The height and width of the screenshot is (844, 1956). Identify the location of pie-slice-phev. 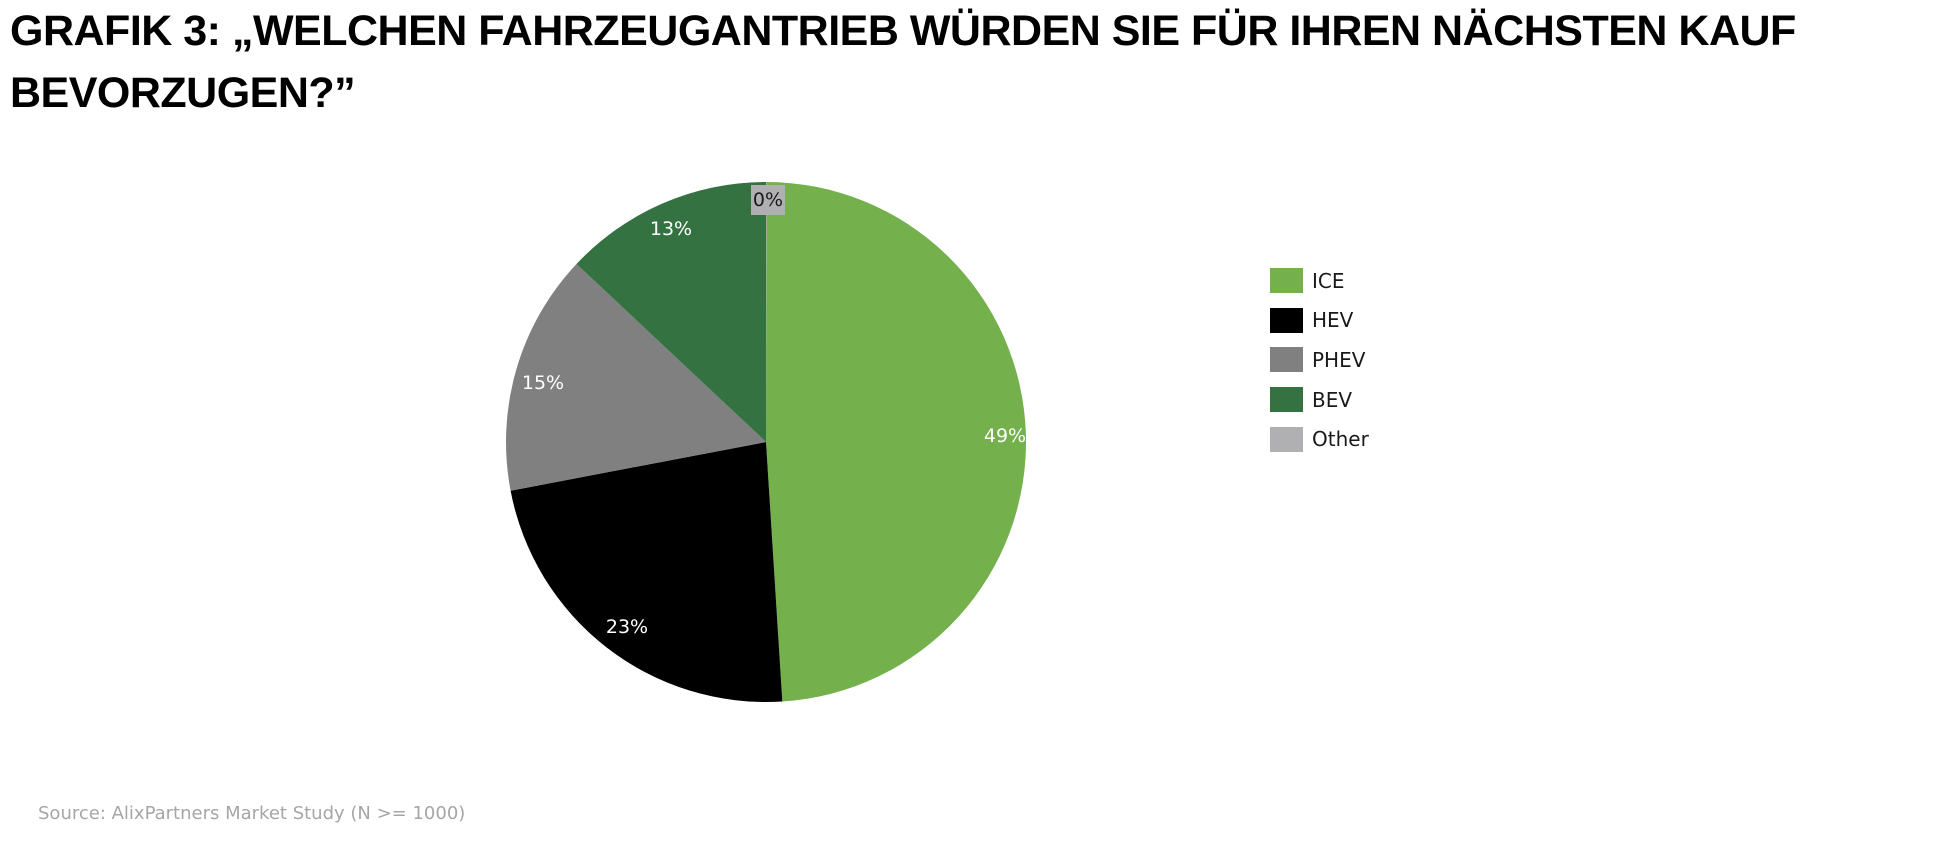
(636, 377).